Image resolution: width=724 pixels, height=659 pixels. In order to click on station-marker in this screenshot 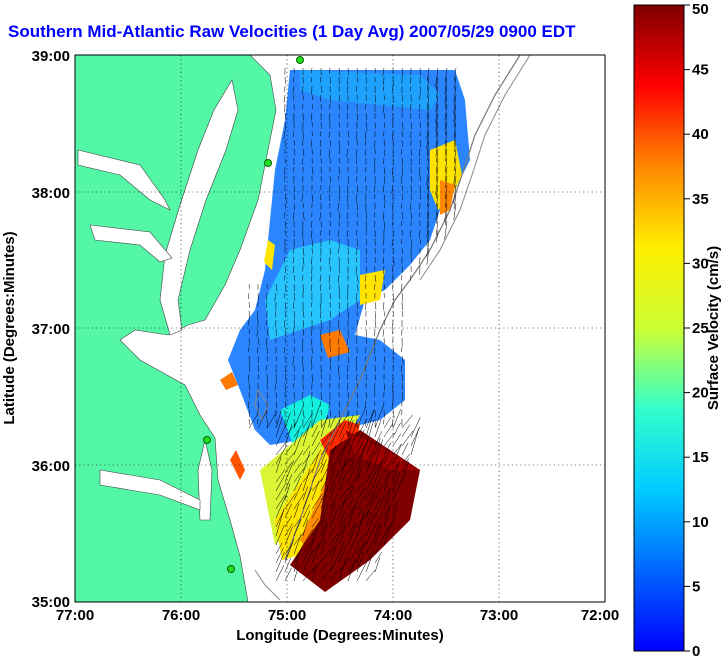, I will do `click(300, 60)`.